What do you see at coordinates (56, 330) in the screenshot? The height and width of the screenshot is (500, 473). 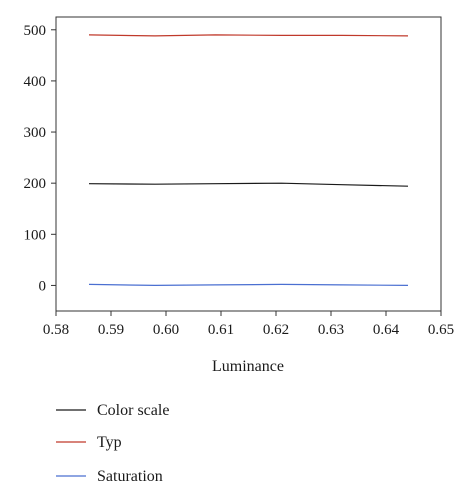 I see `x-tick-label: 0.58` at bounding box center [56, 330].